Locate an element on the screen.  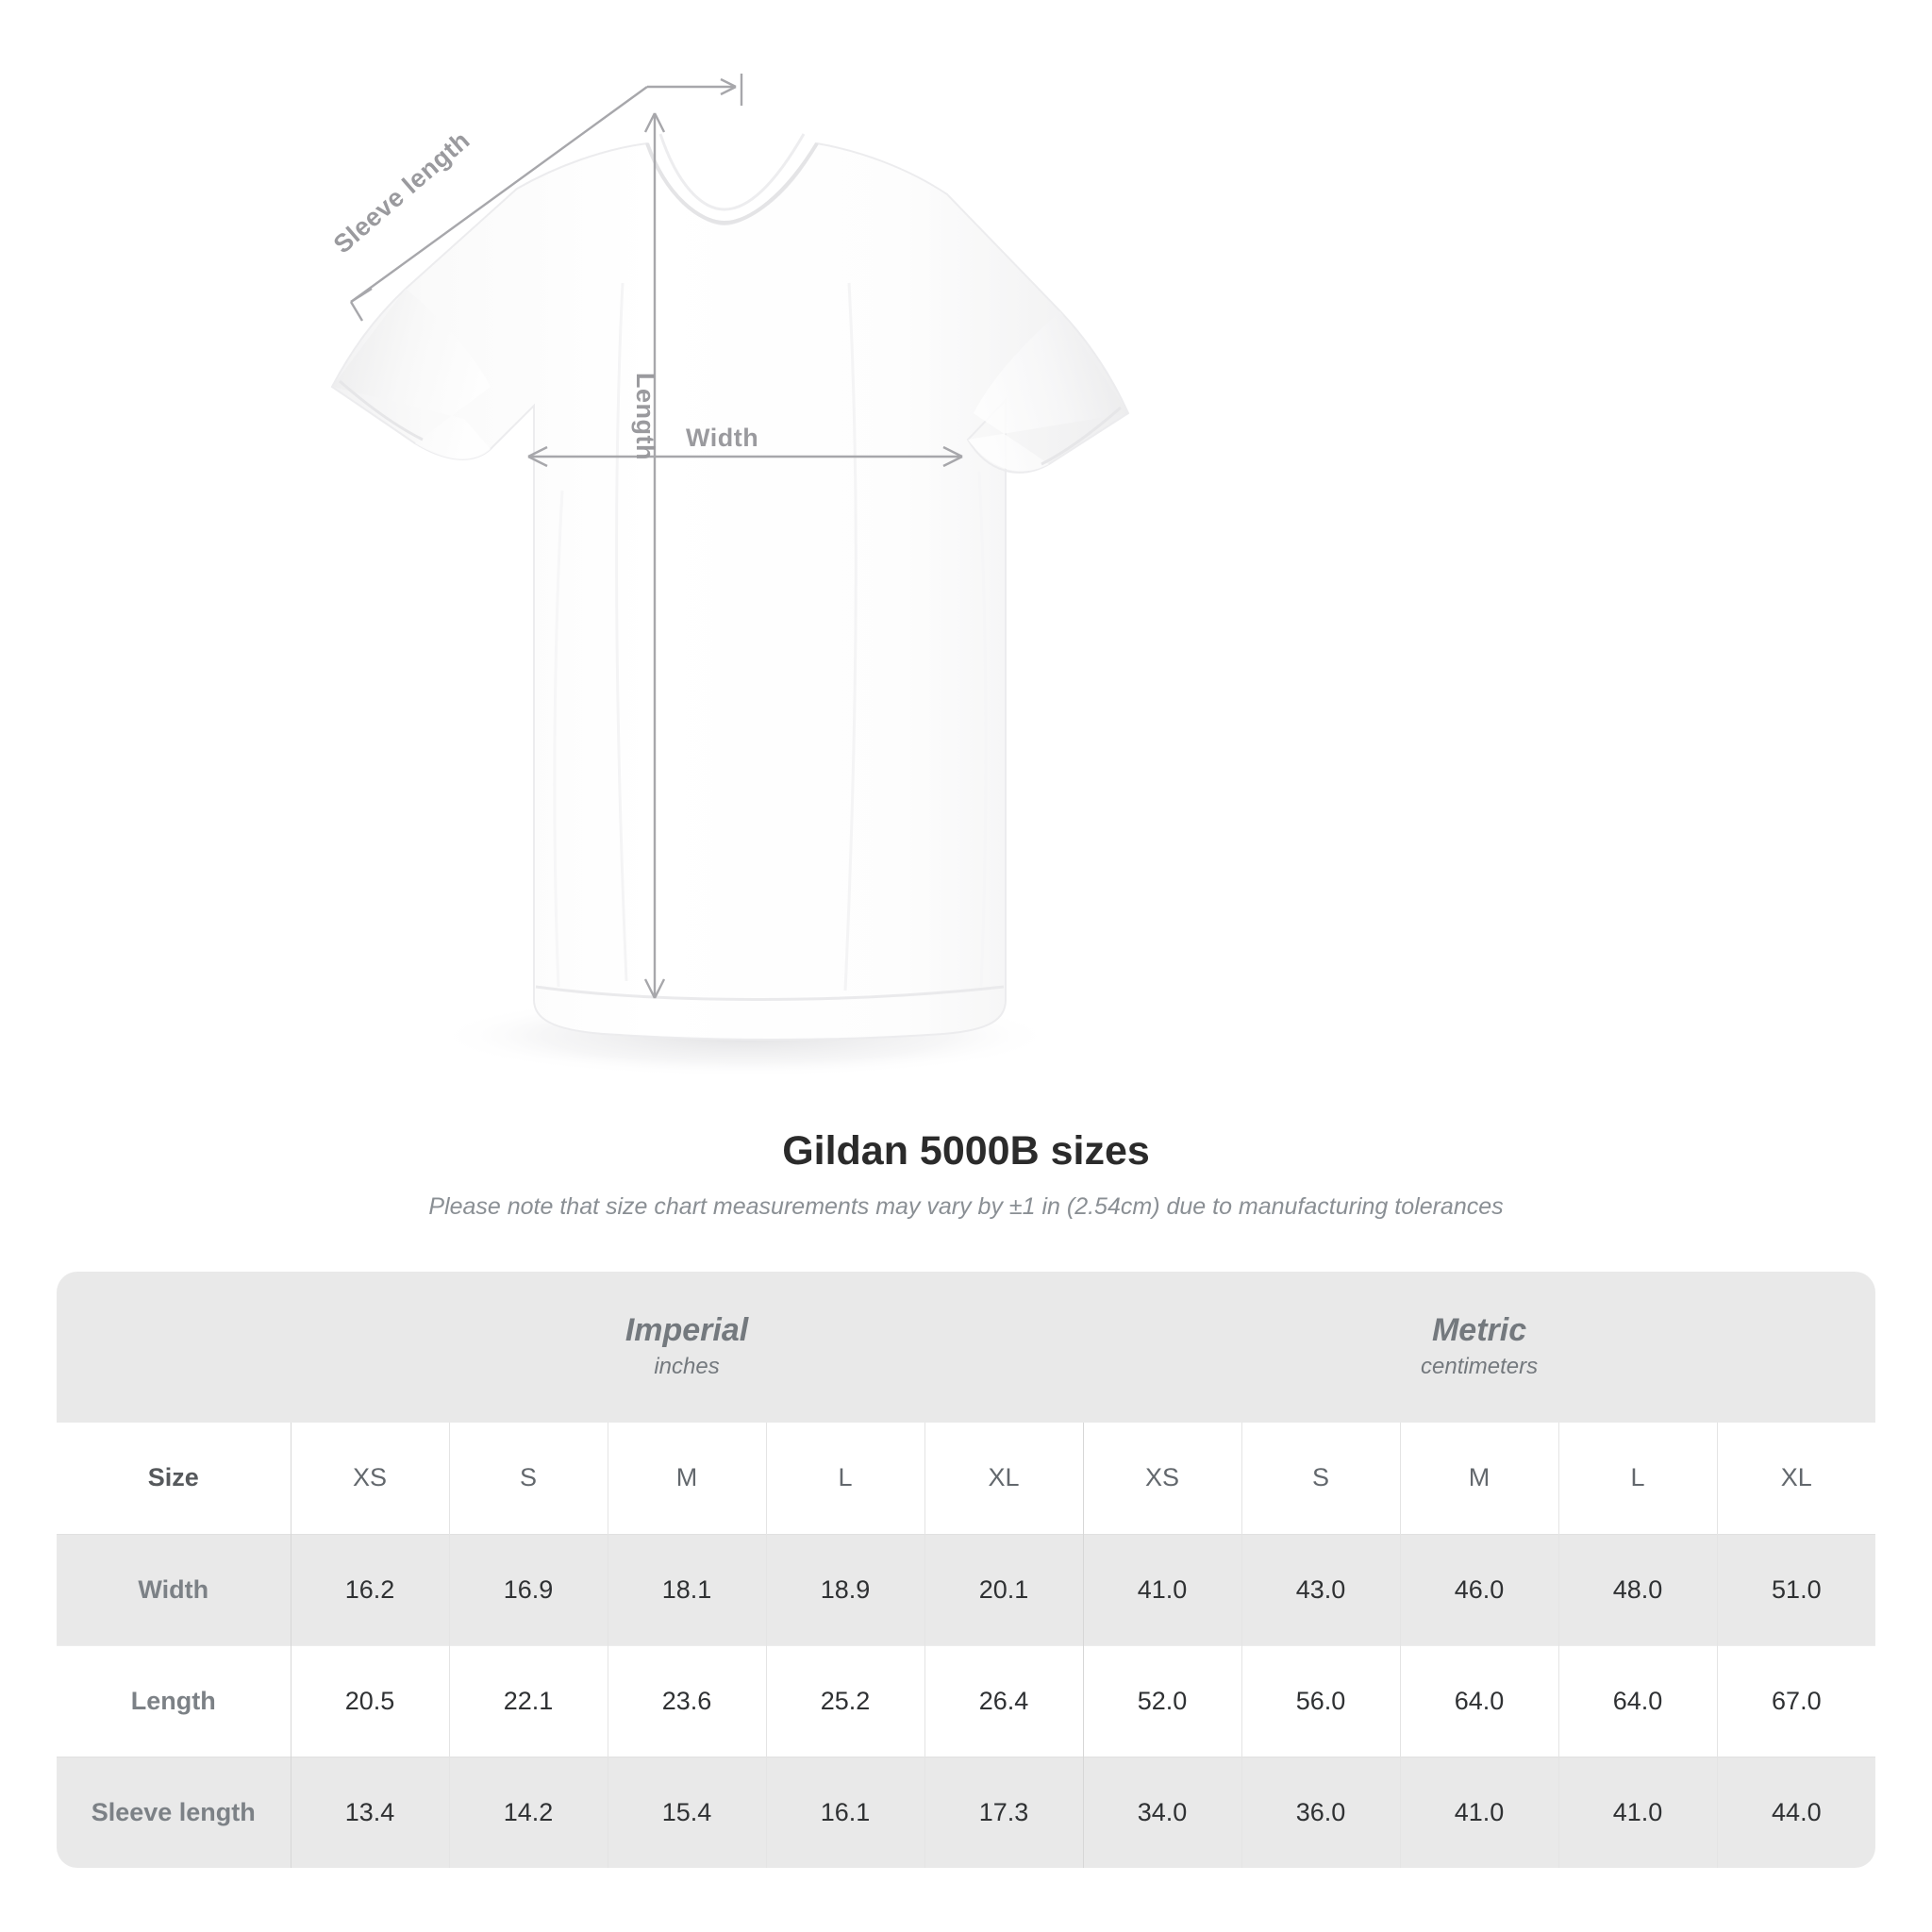
cell-sleeve-metric-s: 36.0 is located at coordinates (1321, 1812).